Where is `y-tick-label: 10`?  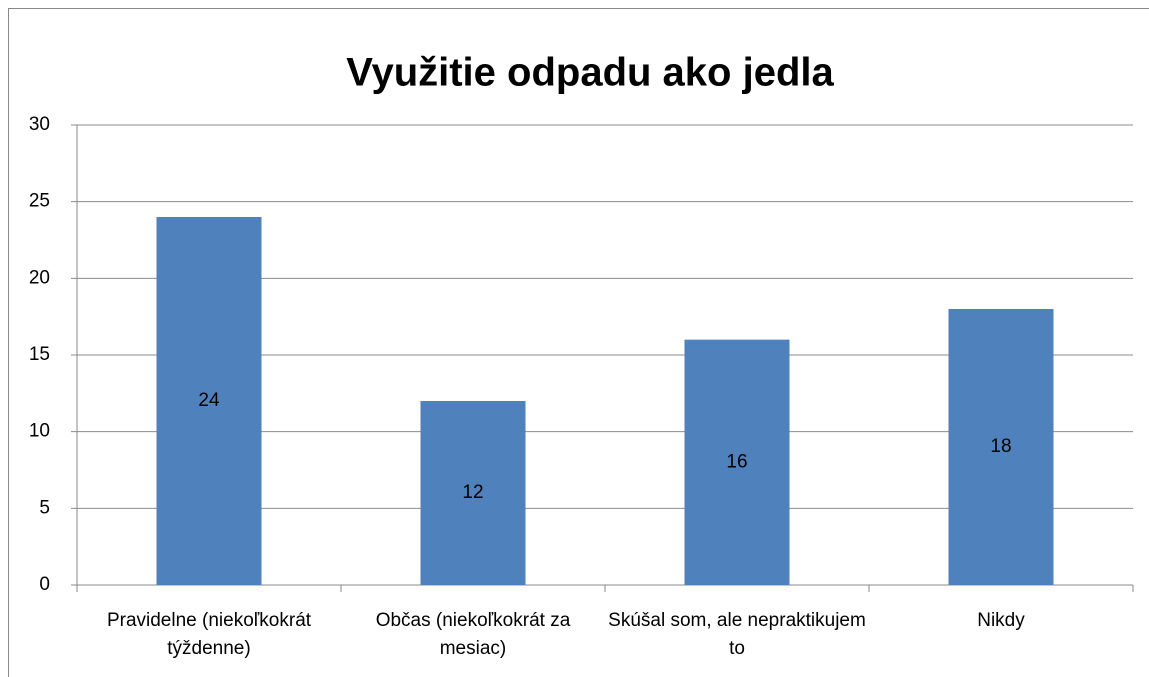
y-tick-label: 10 is located at coordinates (39, 431).